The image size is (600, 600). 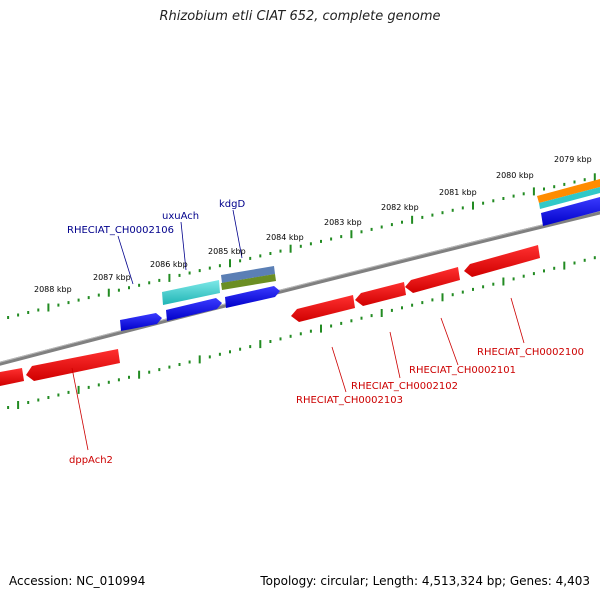 I want to click on tick-label: 2081 kbp, so click(x=458, y=192).